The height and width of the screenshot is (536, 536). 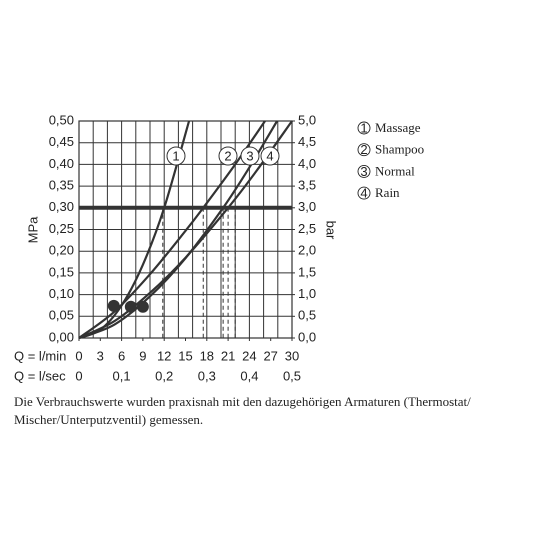 What do you see at coordinates (61, 293) in the screenshot?
I see `y-tick-label: 0,10` at bounding box center [61, 293].